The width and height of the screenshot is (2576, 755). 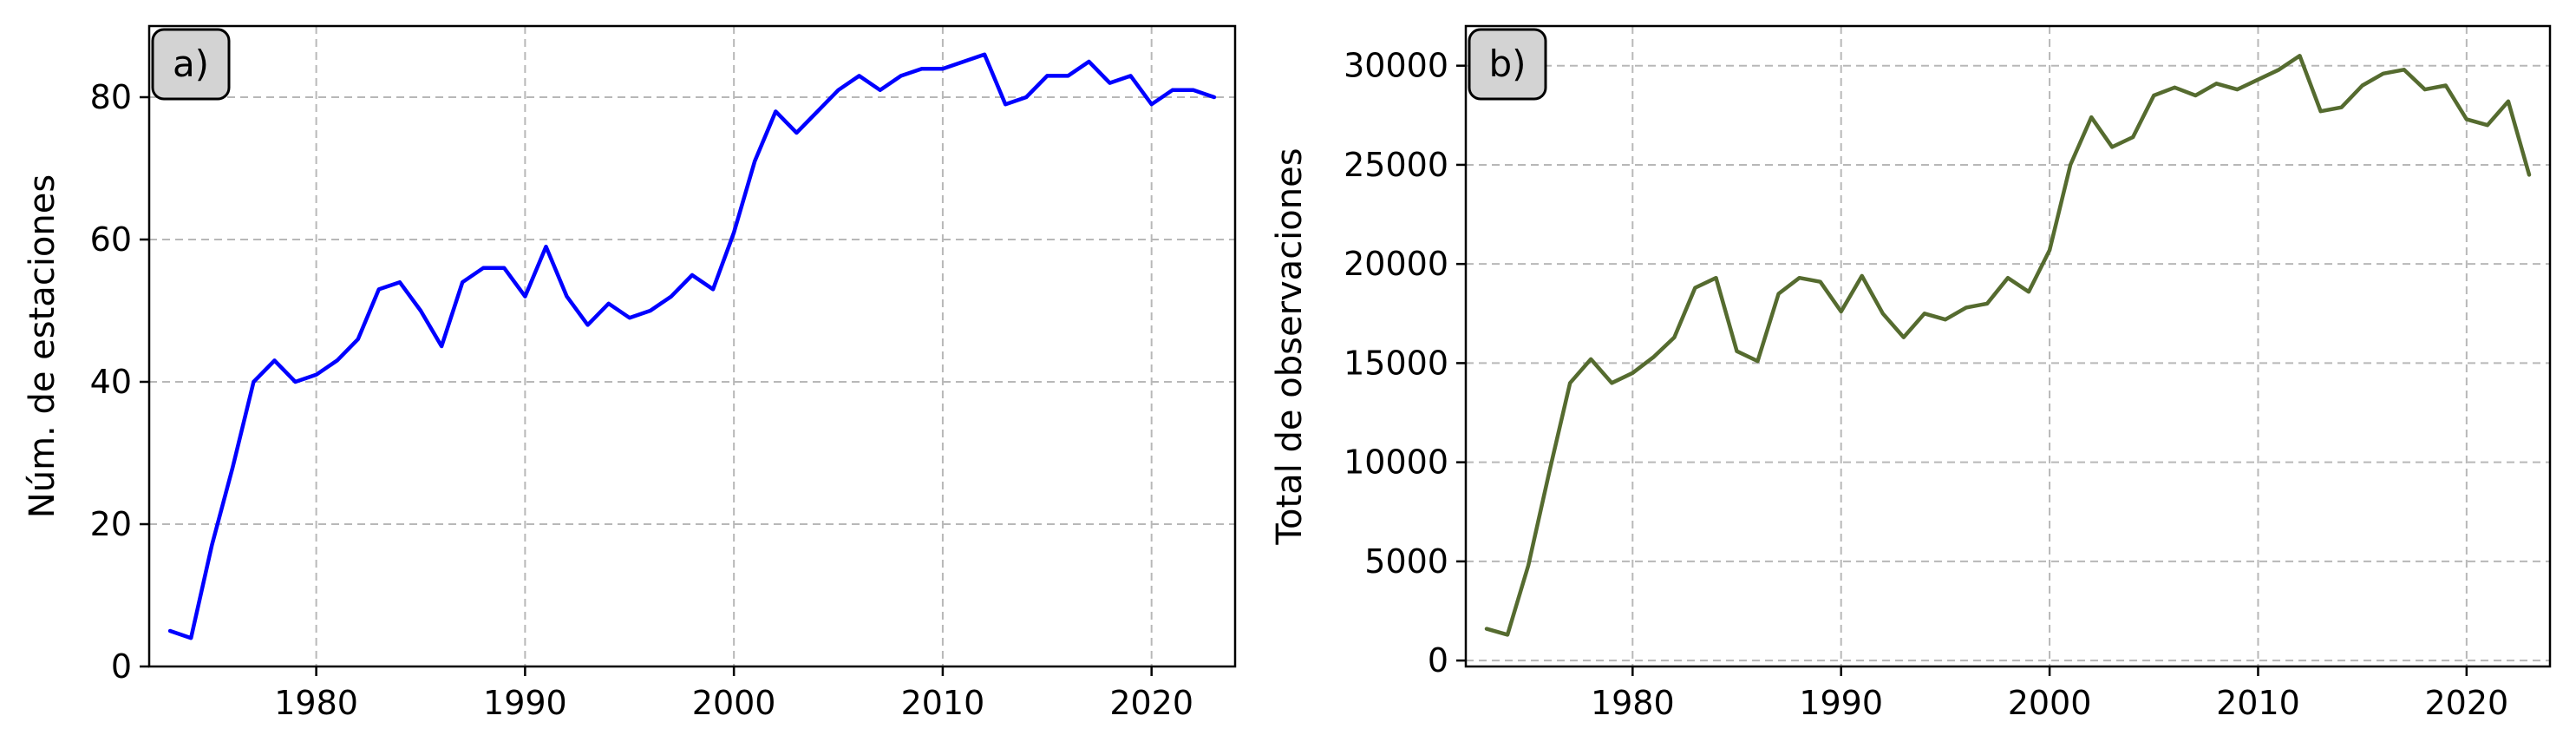 I want to click on y-tick-label: 30000, so click(x=1396, y=66).